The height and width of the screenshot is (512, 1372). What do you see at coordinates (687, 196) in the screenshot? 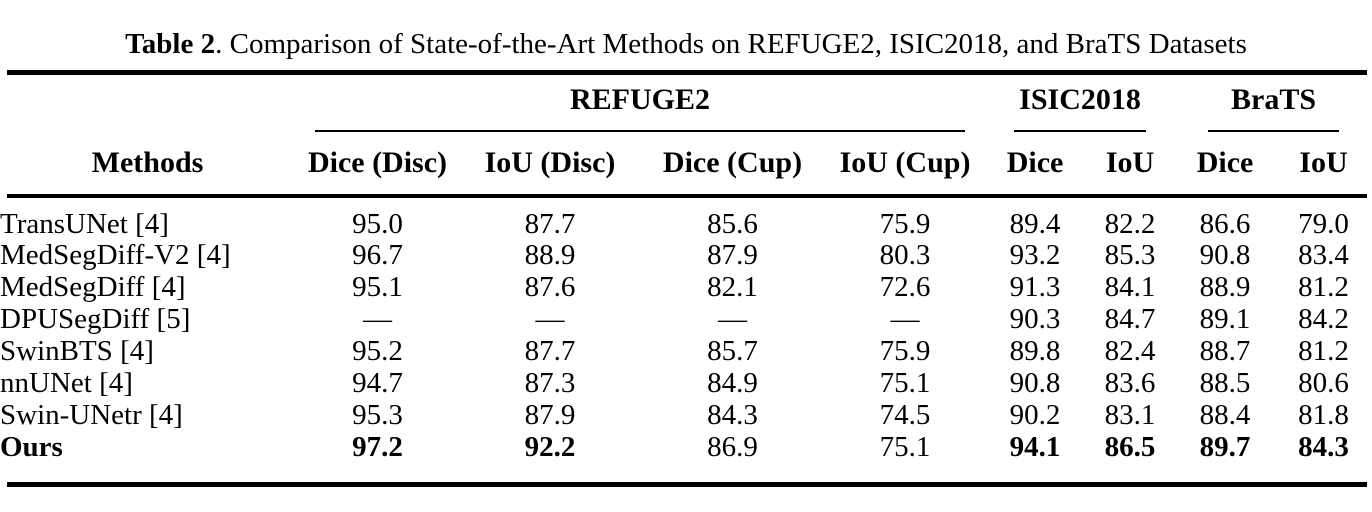
I see `header-rule` at bounding box center [687, 196].